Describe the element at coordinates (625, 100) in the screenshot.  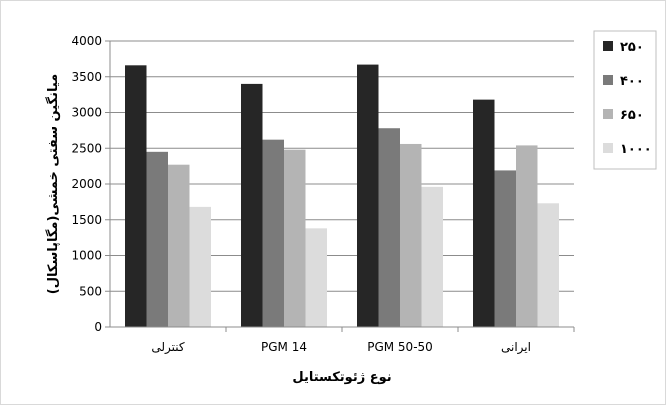
I see `legend: ۲۵۰ ۴۰۰ ۶۵۰ ۱۰۰۰` at that location.